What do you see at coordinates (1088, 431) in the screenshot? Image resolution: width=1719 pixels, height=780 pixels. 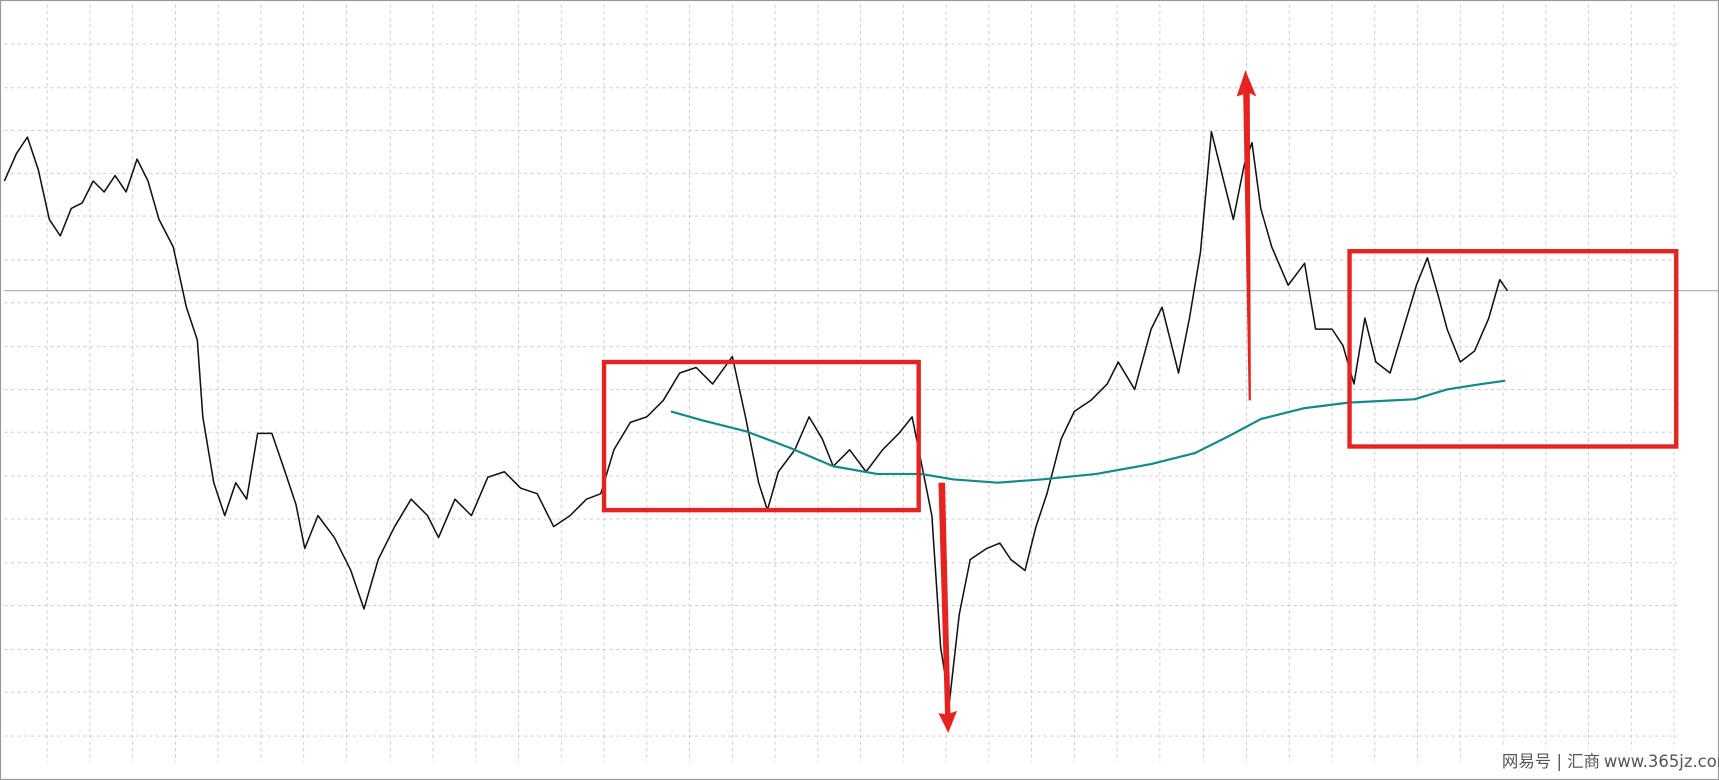 I see `moving-average` at bounding box center [1088, 431].